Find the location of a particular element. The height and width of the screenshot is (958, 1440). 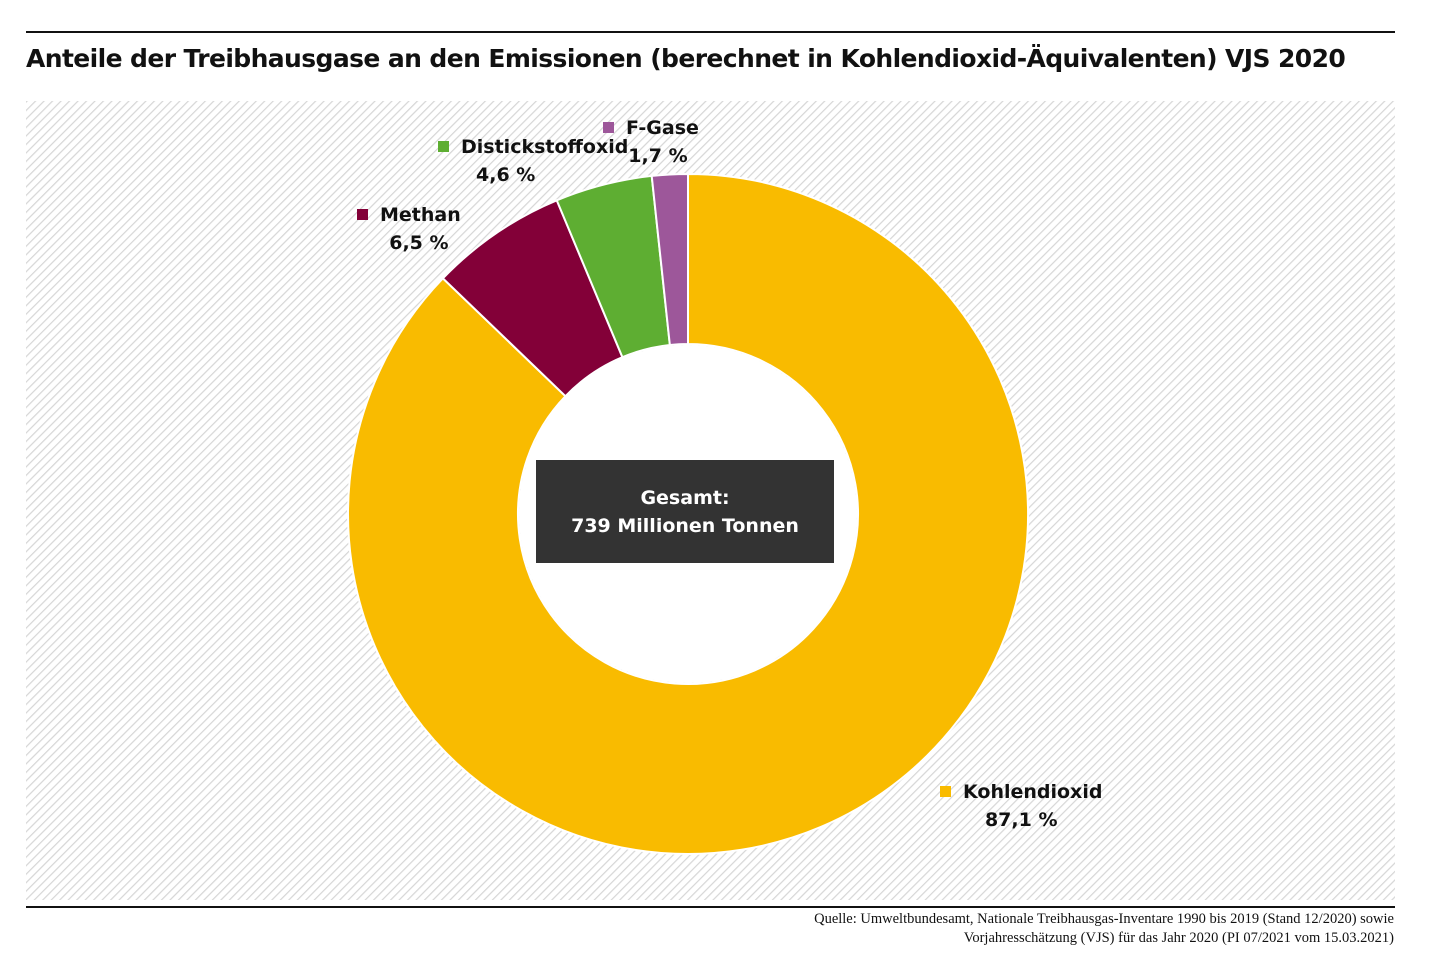

slice-value: 1,7 % is located at coordinates (658, 156).